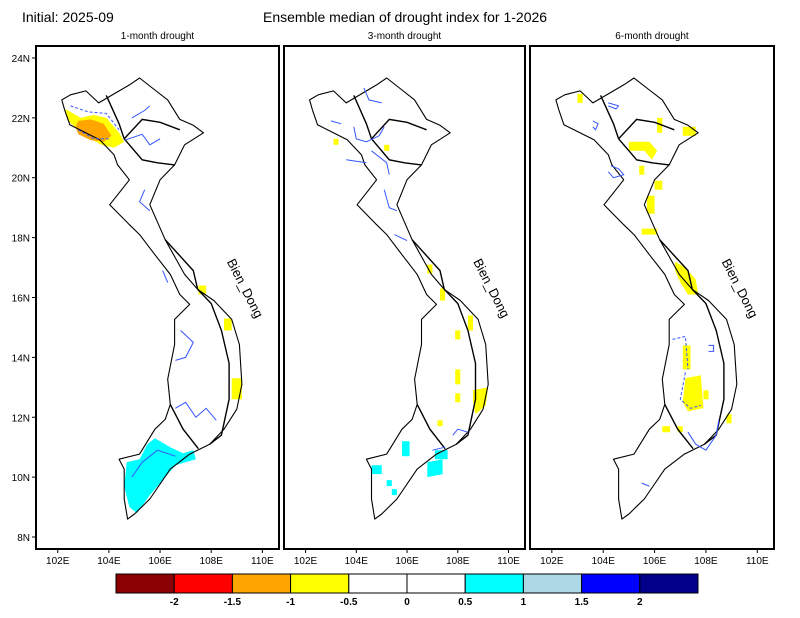  What do you see at coordinates (21, 358) in the screenshot?
I see `lat-tick-label: 14N` at bounding box center [21, 358].